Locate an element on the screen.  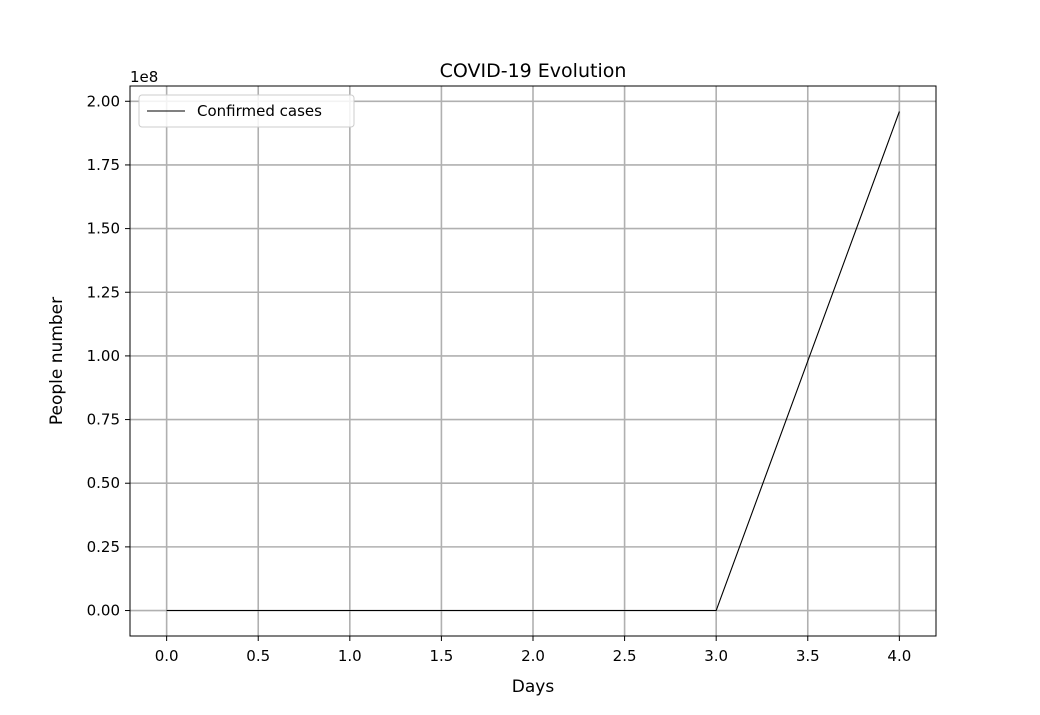
legend-label: Confirmed cases is located at coordinates (259, 111).